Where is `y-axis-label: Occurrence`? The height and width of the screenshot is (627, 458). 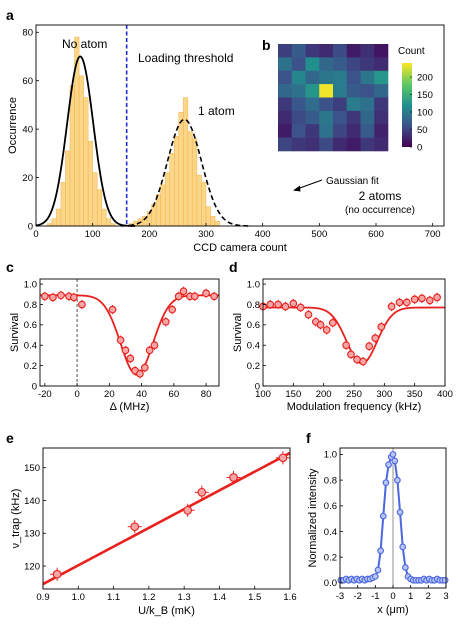 y-axis-label: Occurrence is located at coordinates (13, 125).